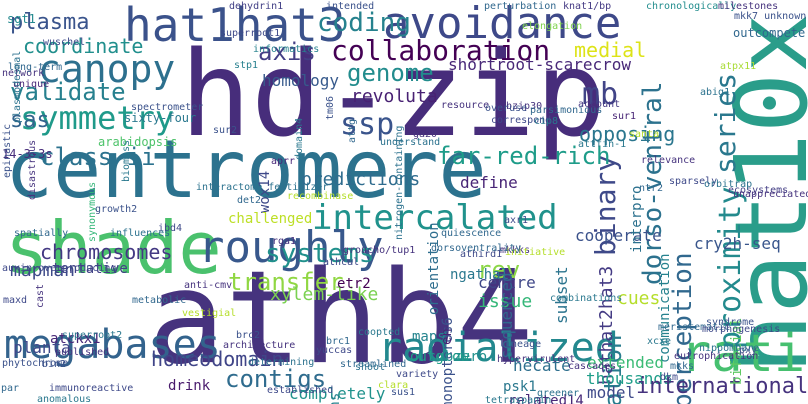 Image resolution: width=808 pixels, height=404 pixels. Describe the element at coordinates (637, 219) in the screenshot. I see `cloud-word: interpro` at that location.